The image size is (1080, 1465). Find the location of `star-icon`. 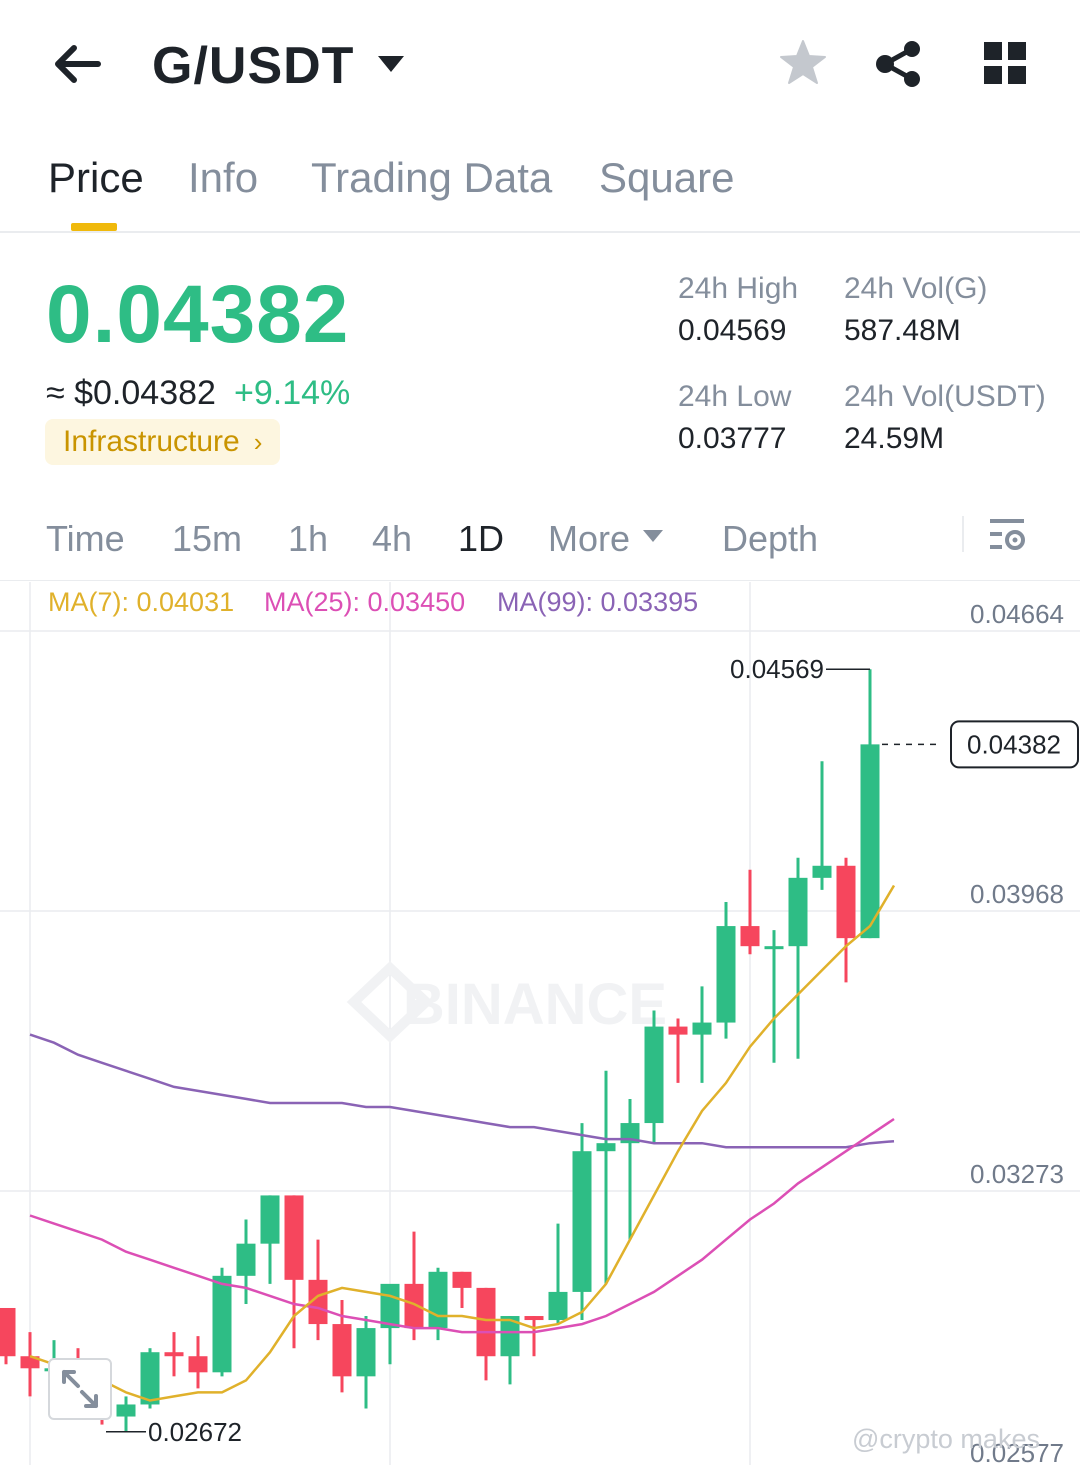

star-icon is located at coordinates (803, 65).